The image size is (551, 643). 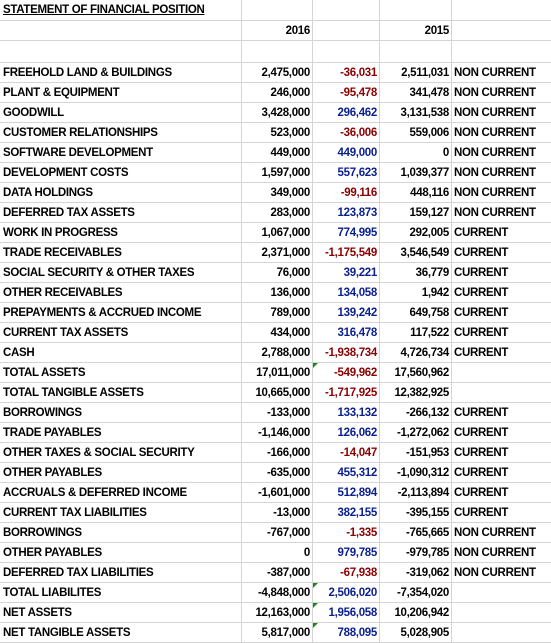 What do you see at coordinates (416, 173) in the screenshot?
I see `value-2015-cell: 1,039,377` at bounding box center [416, 173].